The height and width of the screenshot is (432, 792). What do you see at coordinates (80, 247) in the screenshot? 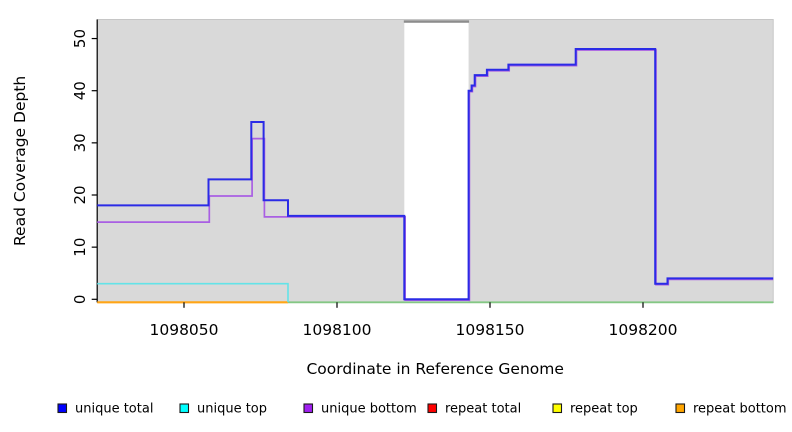
I see `y-tick-label: 10` at bounding box center [80, 247].